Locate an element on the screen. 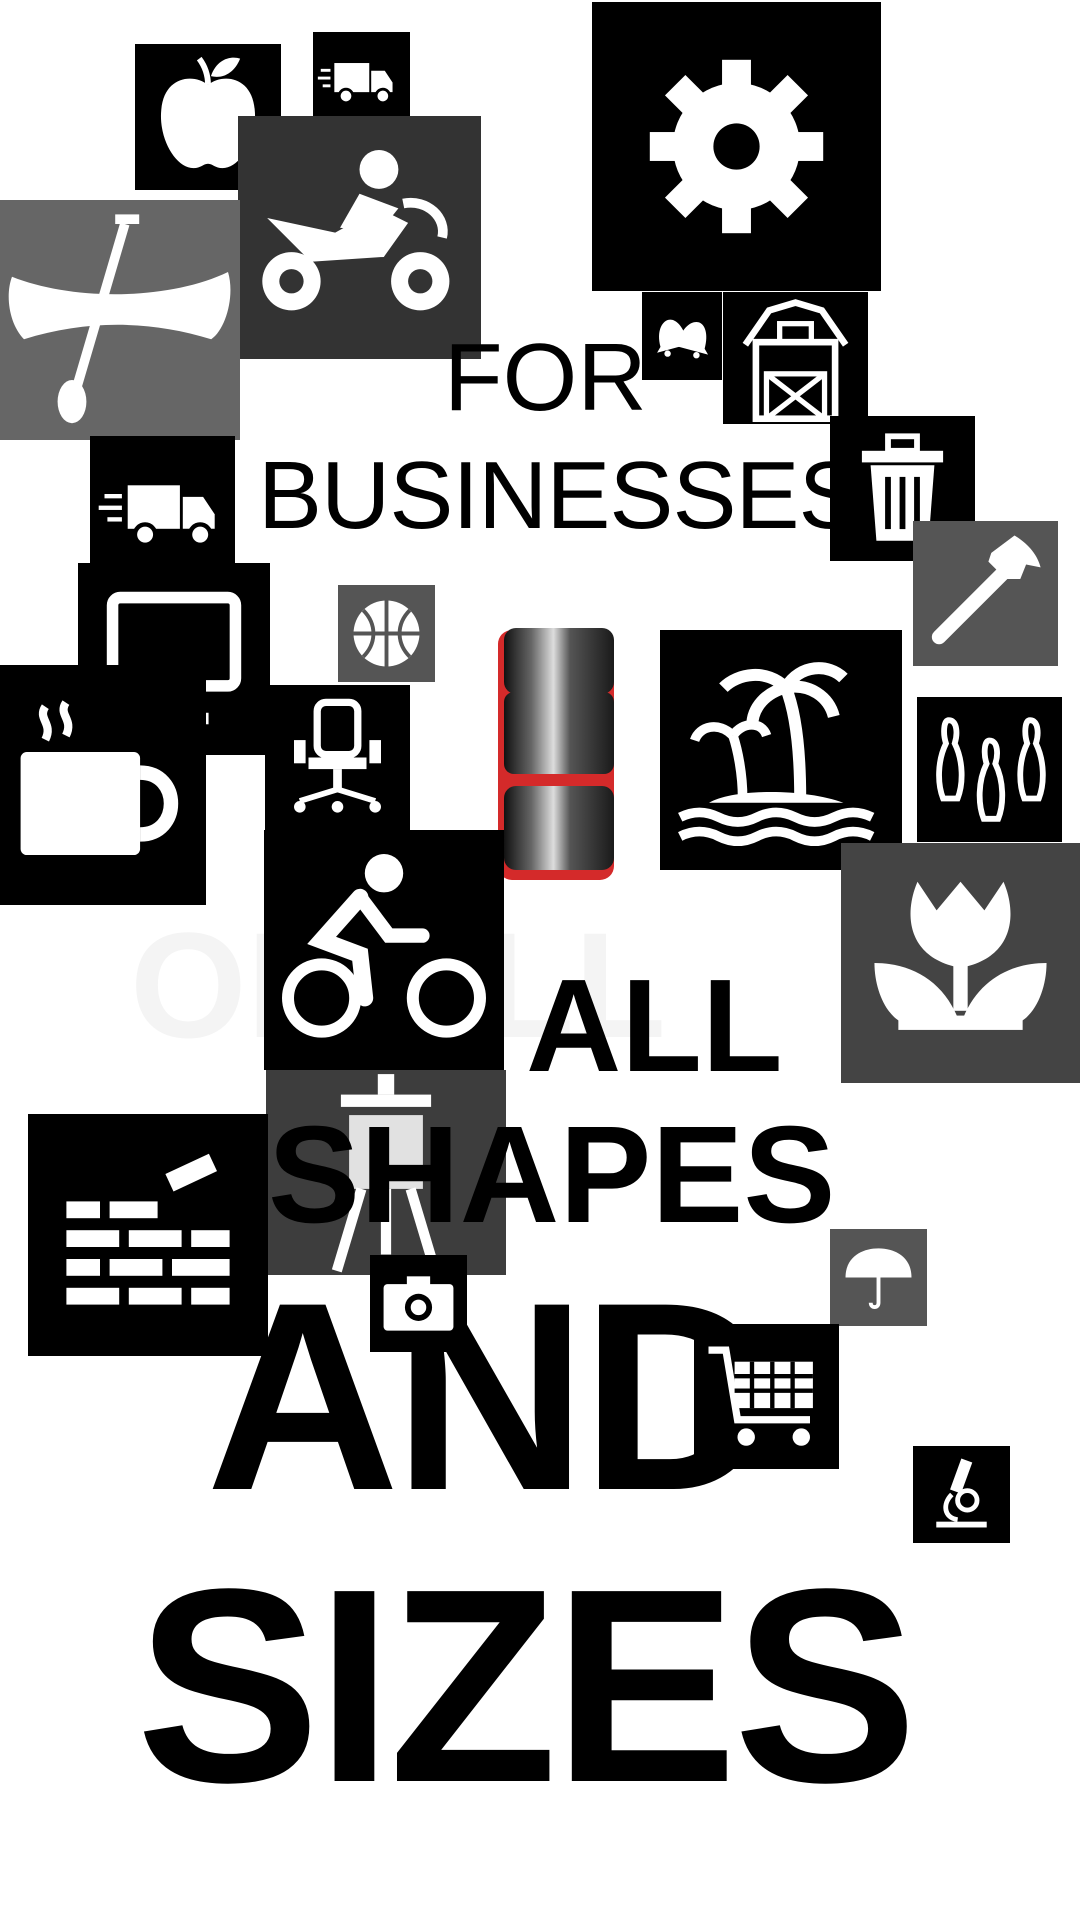 This screenshot has width=1080, height=1920. toggle-switch is located at coordinates (557, 757).